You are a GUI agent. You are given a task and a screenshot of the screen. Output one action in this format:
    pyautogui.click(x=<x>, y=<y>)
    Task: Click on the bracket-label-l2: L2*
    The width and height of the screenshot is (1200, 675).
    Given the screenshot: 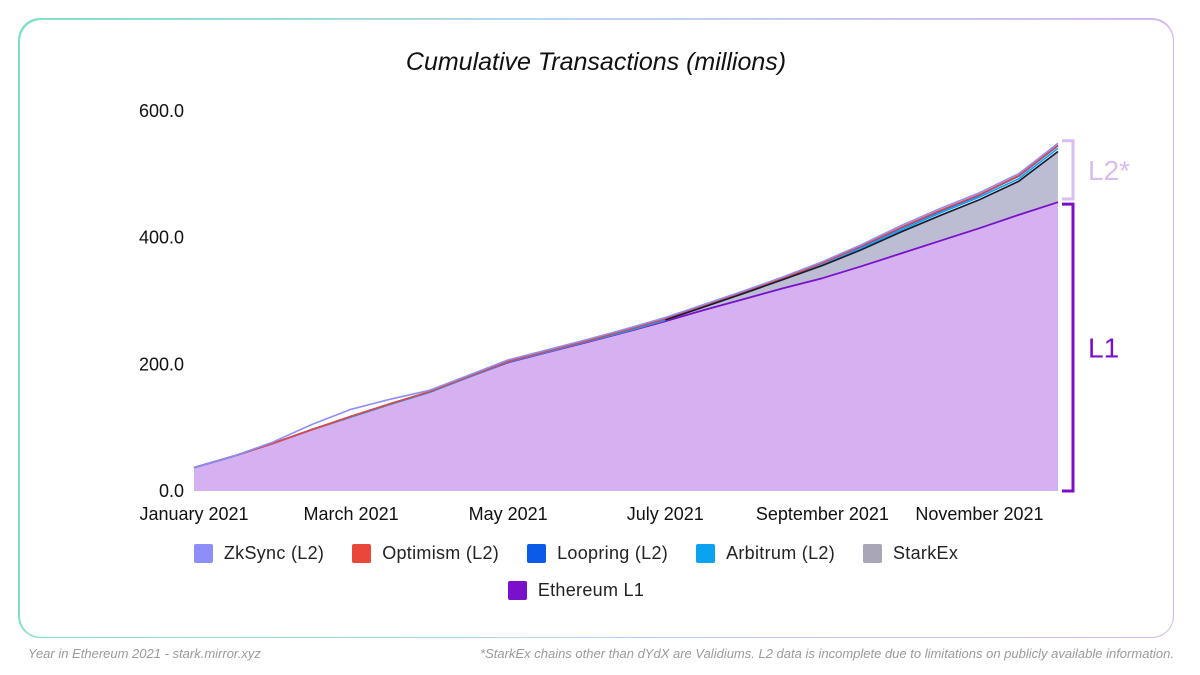 What is the action you would take?
    pyautogui.click(x=1109, y=170)
    